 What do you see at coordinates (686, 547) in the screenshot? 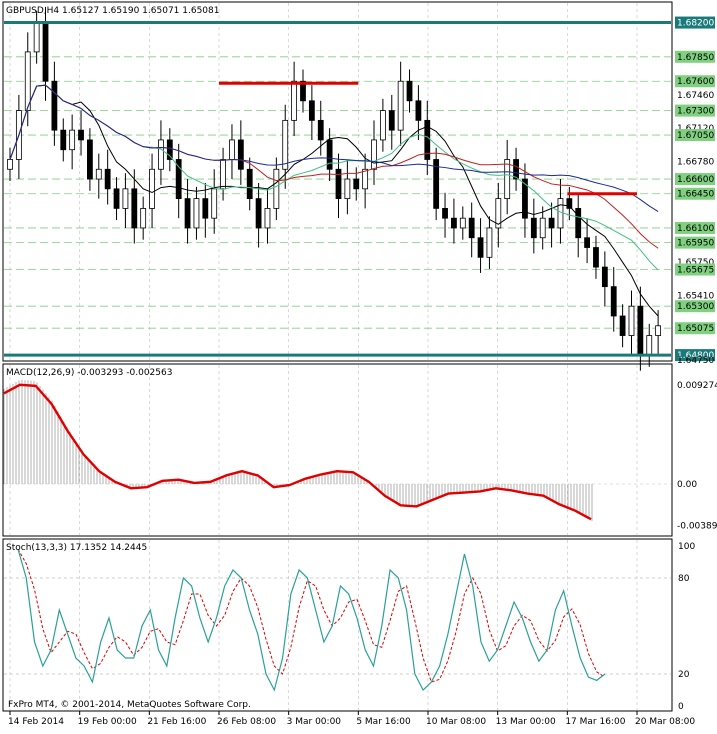
I see `stoch-axis-tick-label: 100` at bounding box center [686, 547].